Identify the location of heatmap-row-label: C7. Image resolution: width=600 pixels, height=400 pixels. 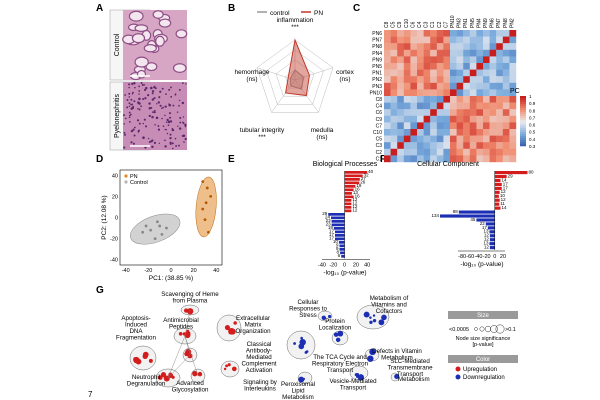
(379, 126).